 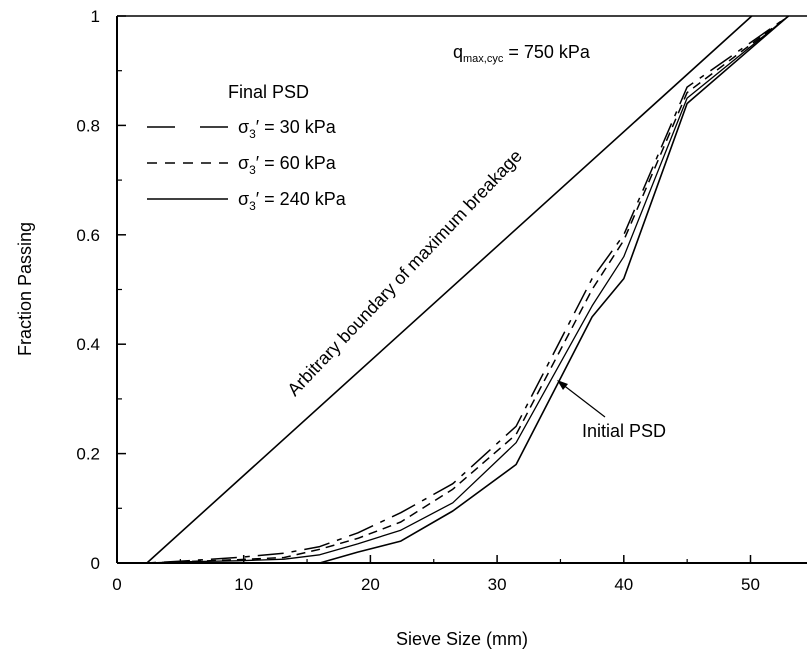 I want to click on legend-label-1: σ3′ = 60 kPa, so click(x=287, y=165).